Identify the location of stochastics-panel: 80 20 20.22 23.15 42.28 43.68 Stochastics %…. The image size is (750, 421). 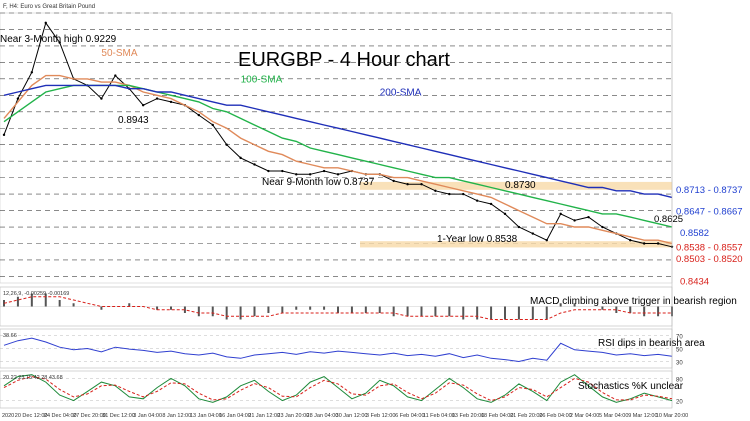
(342, 389).